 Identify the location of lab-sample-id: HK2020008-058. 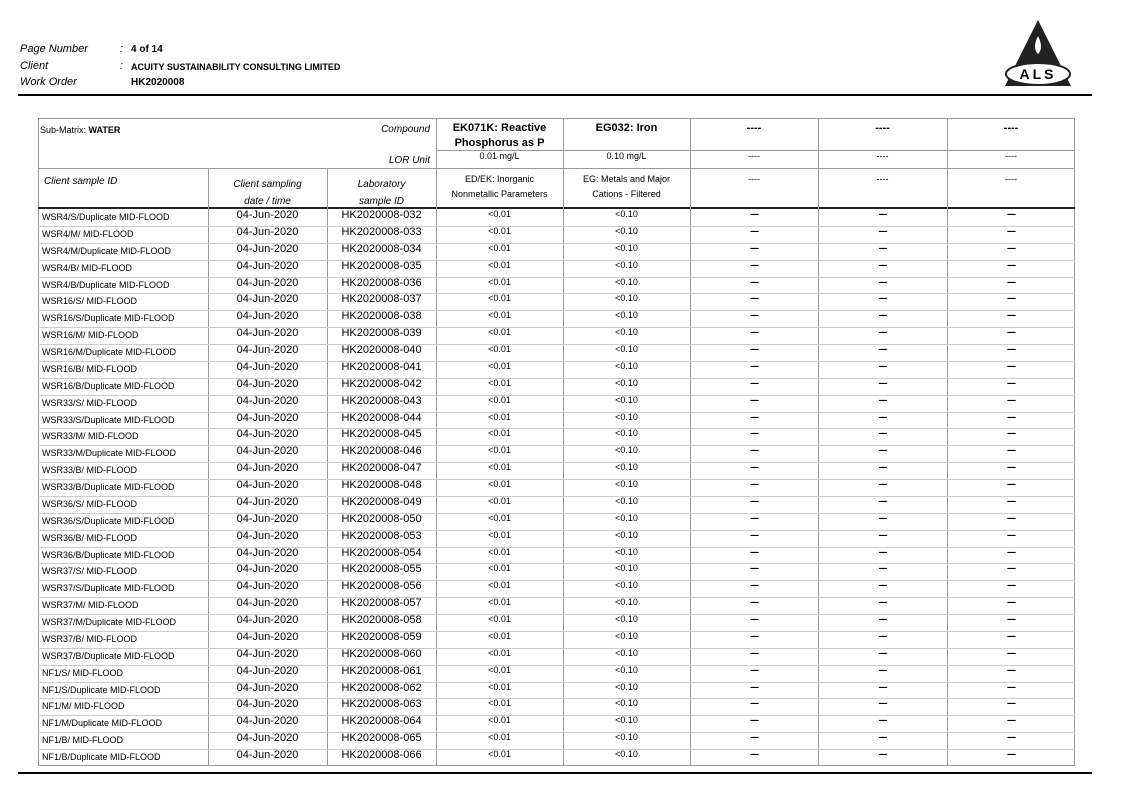
(381, 620).